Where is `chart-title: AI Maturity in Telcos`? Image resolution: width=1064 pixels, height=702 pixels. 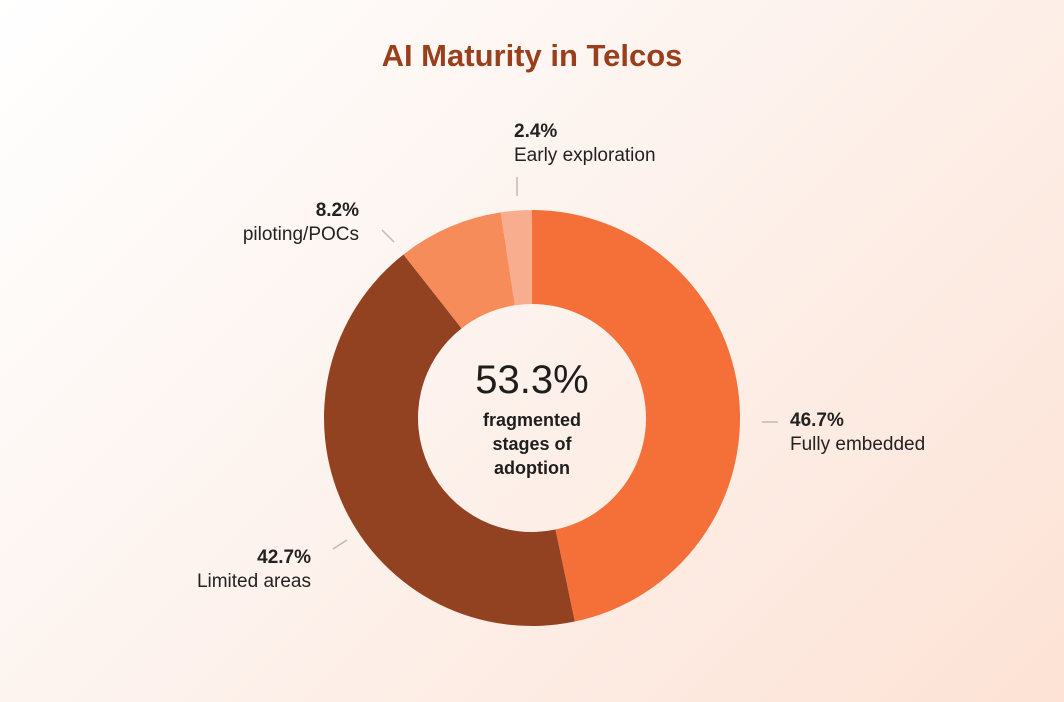
chart-title: AI Maturity in Telcos is located at coordinates (532, 55).